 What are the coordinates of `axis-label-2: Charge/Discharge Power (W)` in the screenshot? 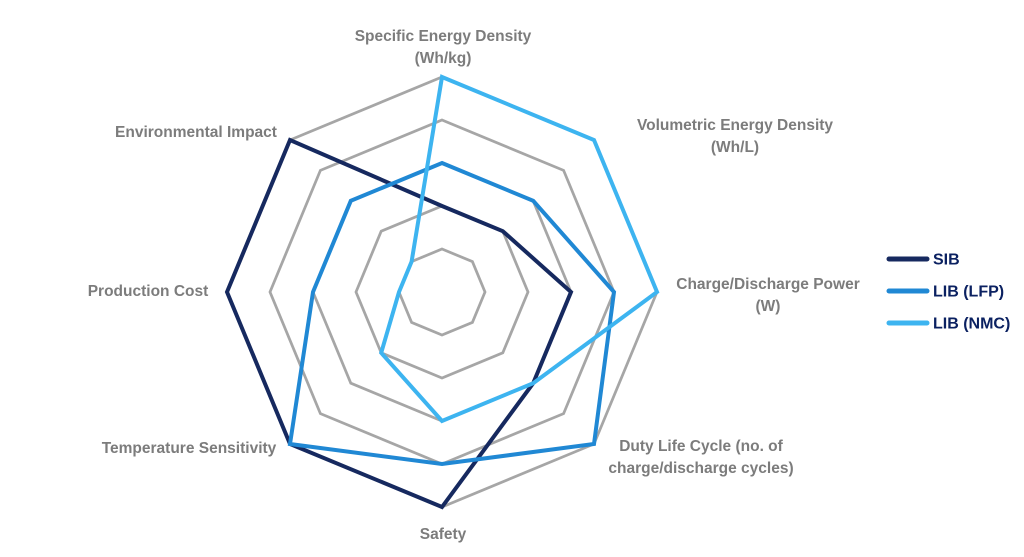 It's located at (767, 295).